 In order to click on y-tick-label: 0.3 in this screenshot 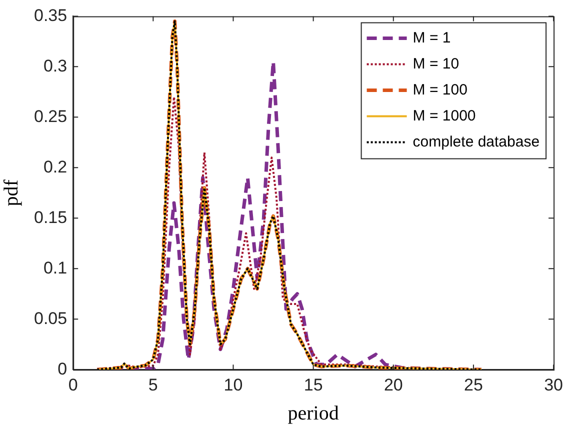, I will do `click(55, 66)`.